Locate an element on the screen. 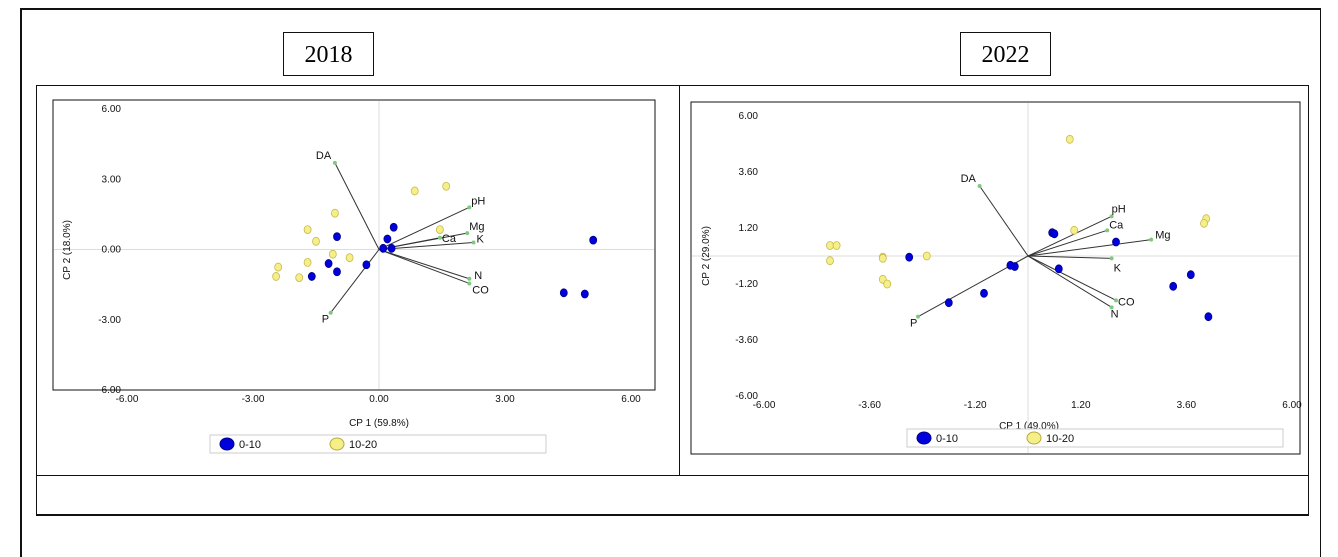 This screenshot has width=1338, height=557. y-axis-label: CP 2 (18.0%) is located at coordinates (67, 250).